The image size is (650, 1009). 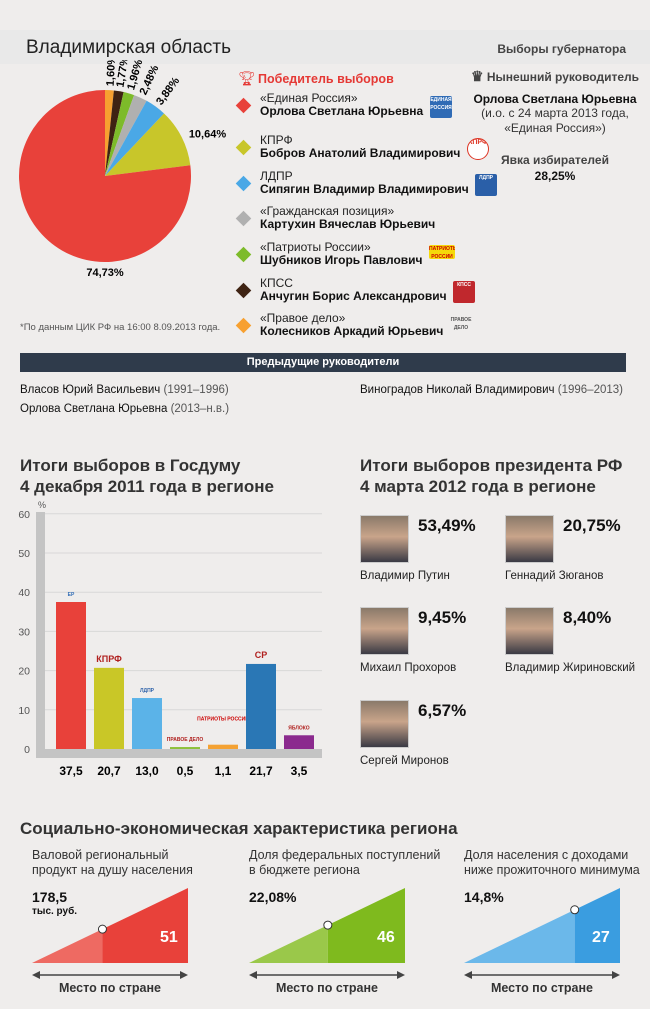 What do you see at coordinates (341, 260) in the screenshot?
I see `legend-candidate-name: Шубников Игорь Павлович` at bounding box center [341, 260].